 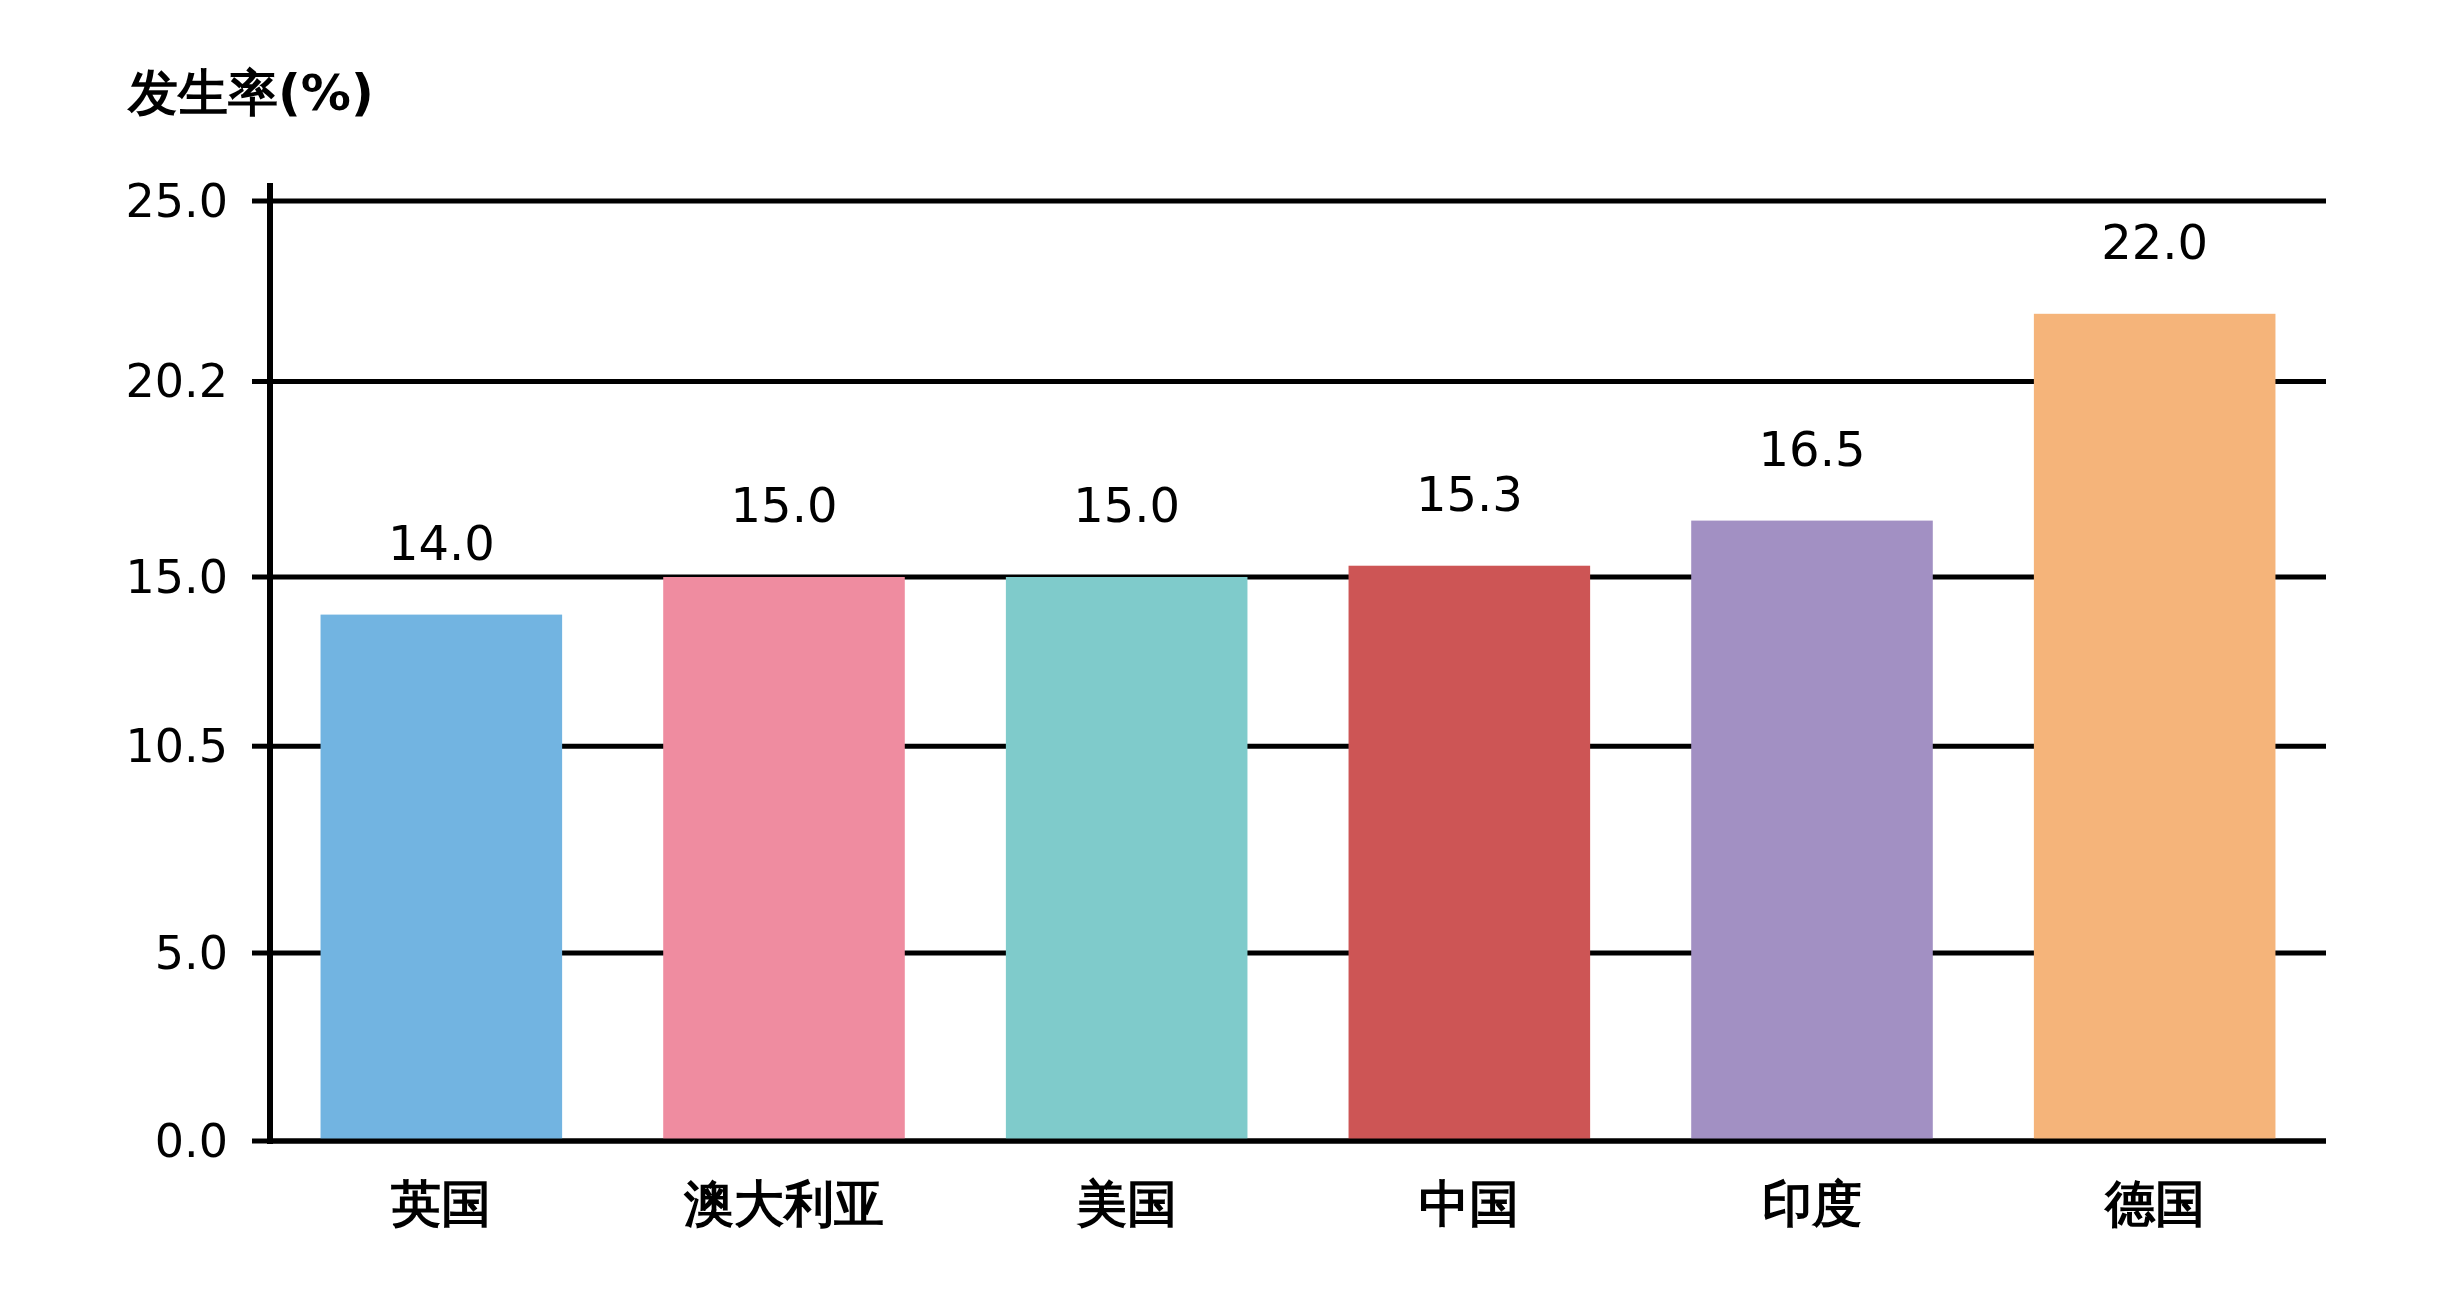 What do you see at coordinates (1812, 1204) in the screenshot?
I see `x-tick-label: 印度` at bounding box center [1812, 1204].